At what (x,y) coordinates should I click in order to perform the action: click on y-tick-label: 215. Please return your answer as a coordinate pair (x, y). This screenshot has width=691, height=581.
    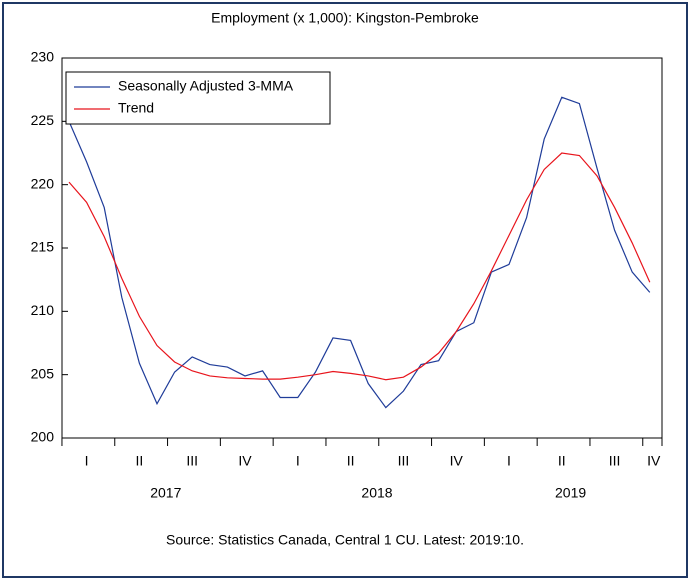
    Looking at the image, I should click on (43, 247).